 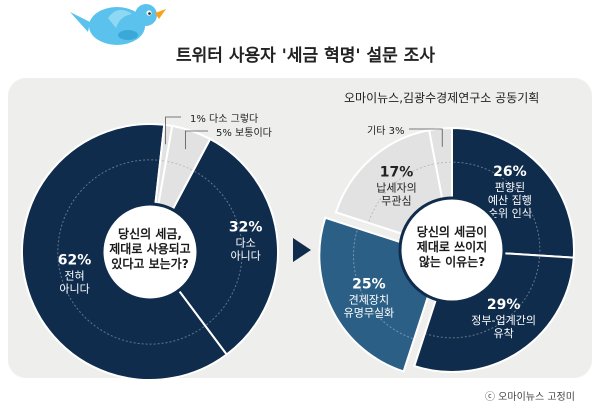 I want to click on slice-percent-label: 25%, so click(x=369, y=285).